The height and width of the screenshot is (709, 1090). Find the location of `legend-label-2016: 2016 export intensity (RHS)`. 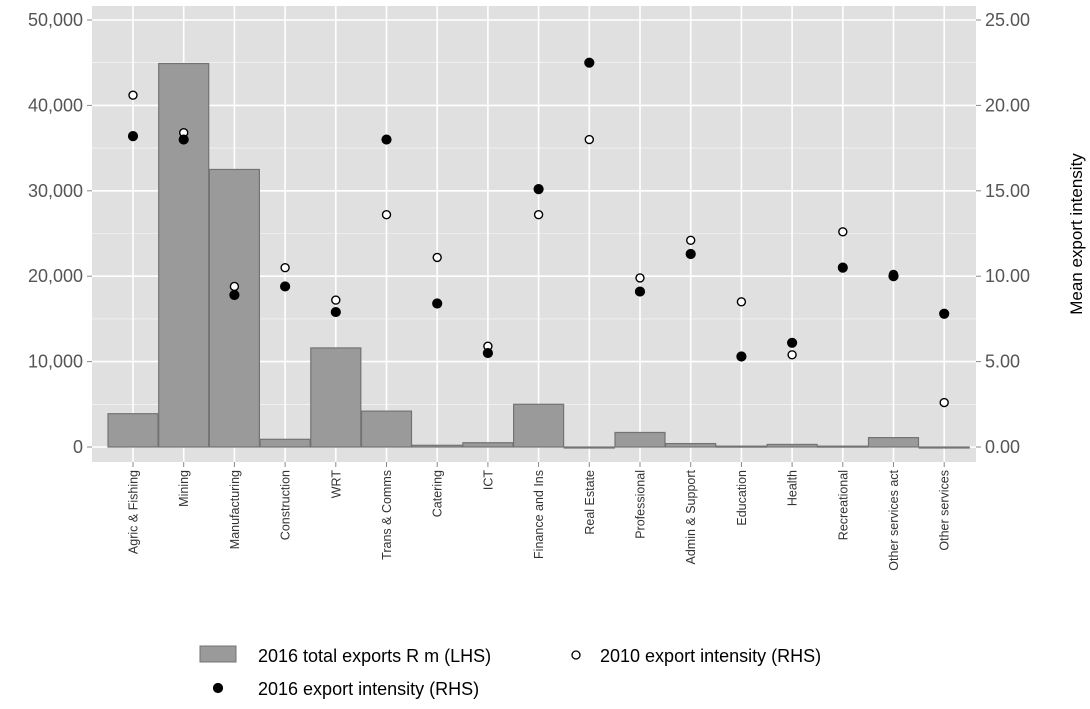

legend-label-2016: 2016 export intensity (RHS) is located at coordinates (368, 689).